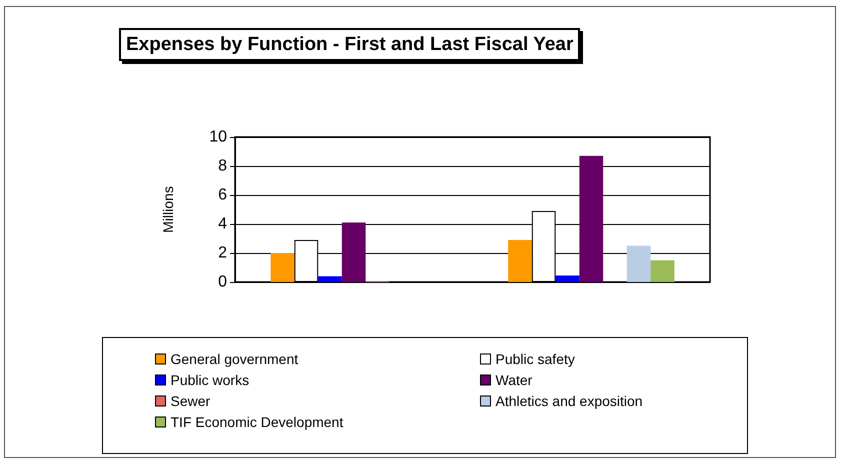  Describe the element at coordinates (210, 380) in the screenshot. I see `legend-label: Public works` at that location.